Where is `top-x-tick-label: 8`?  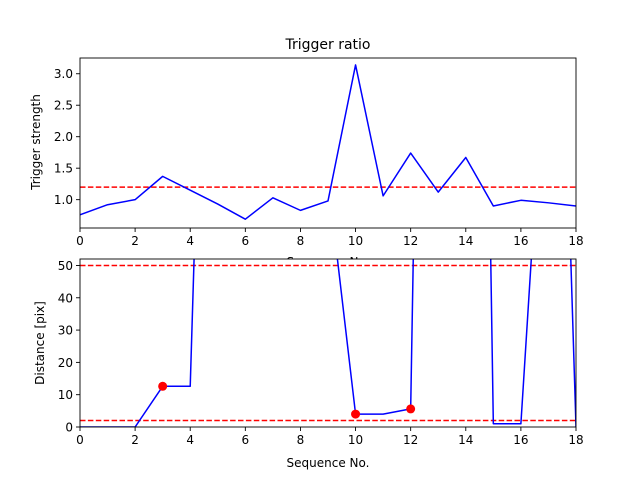 top-x-tick-label: 8 is located at coordinates (301, 241).